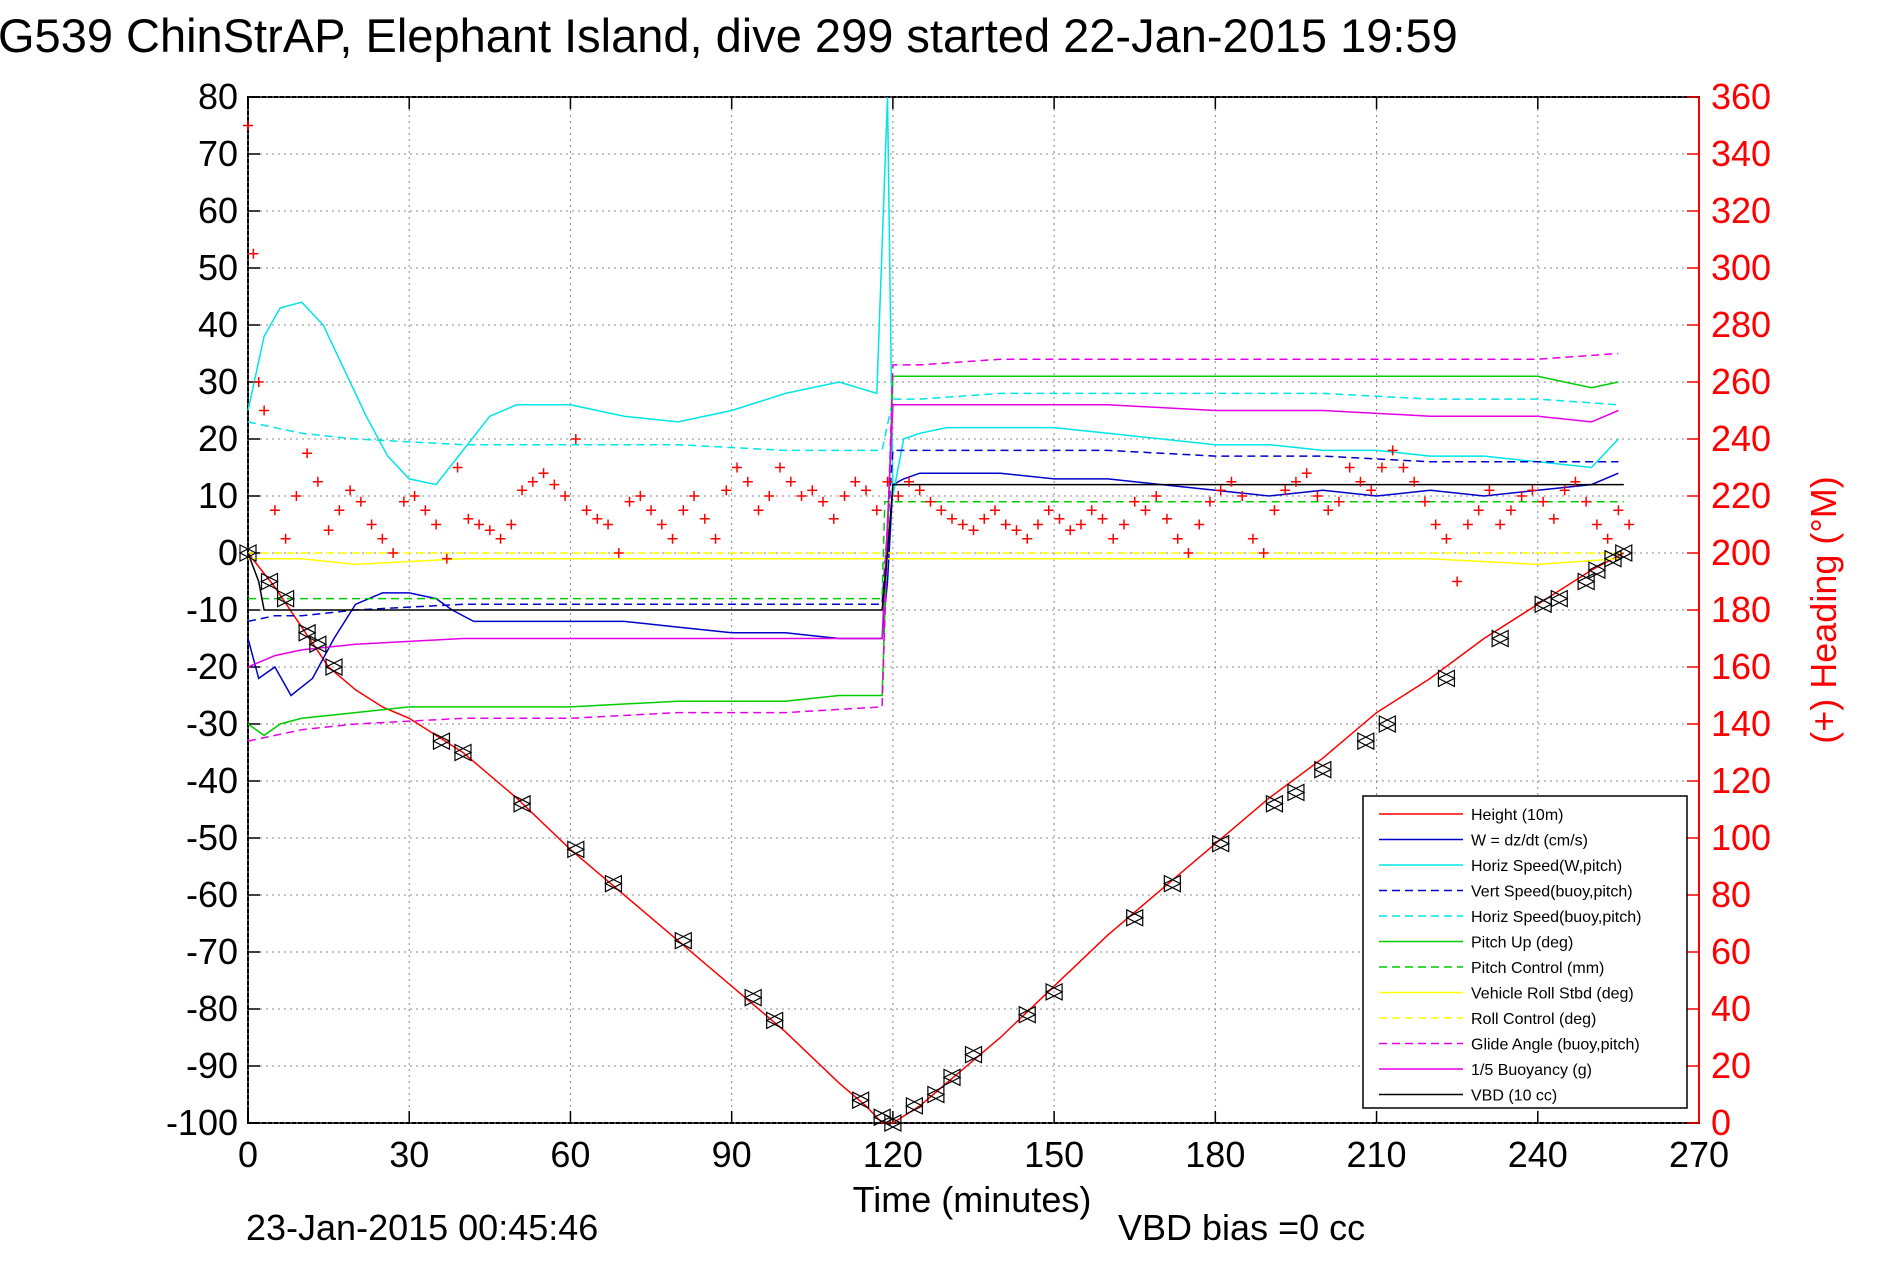  I want to click on x-tick-label: 90, so click(732, 1154).